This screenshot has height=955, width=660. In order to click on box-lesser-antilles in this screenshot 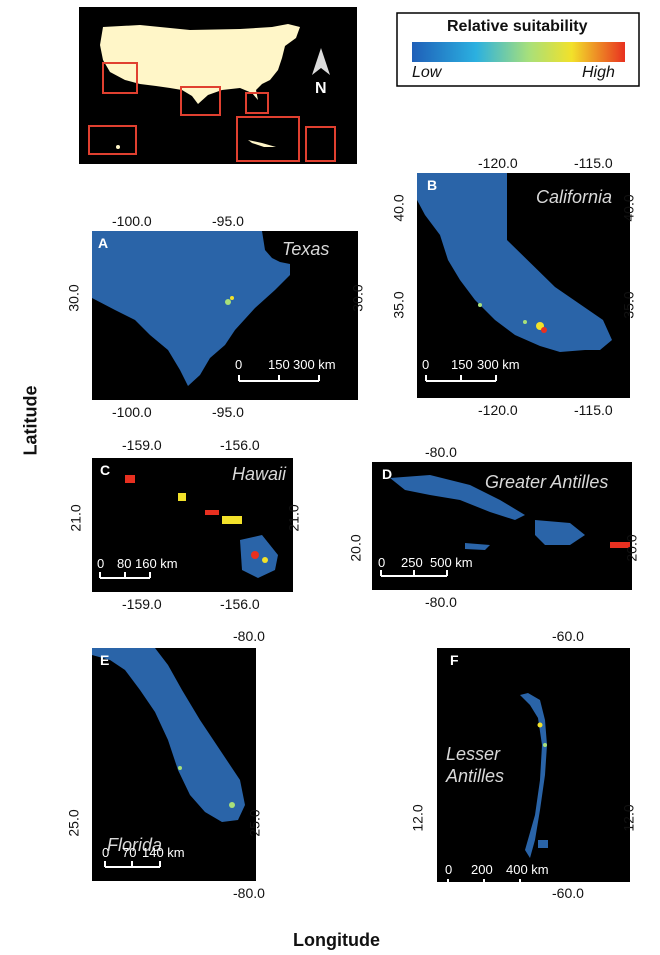, I will do `click(320, 144)`.